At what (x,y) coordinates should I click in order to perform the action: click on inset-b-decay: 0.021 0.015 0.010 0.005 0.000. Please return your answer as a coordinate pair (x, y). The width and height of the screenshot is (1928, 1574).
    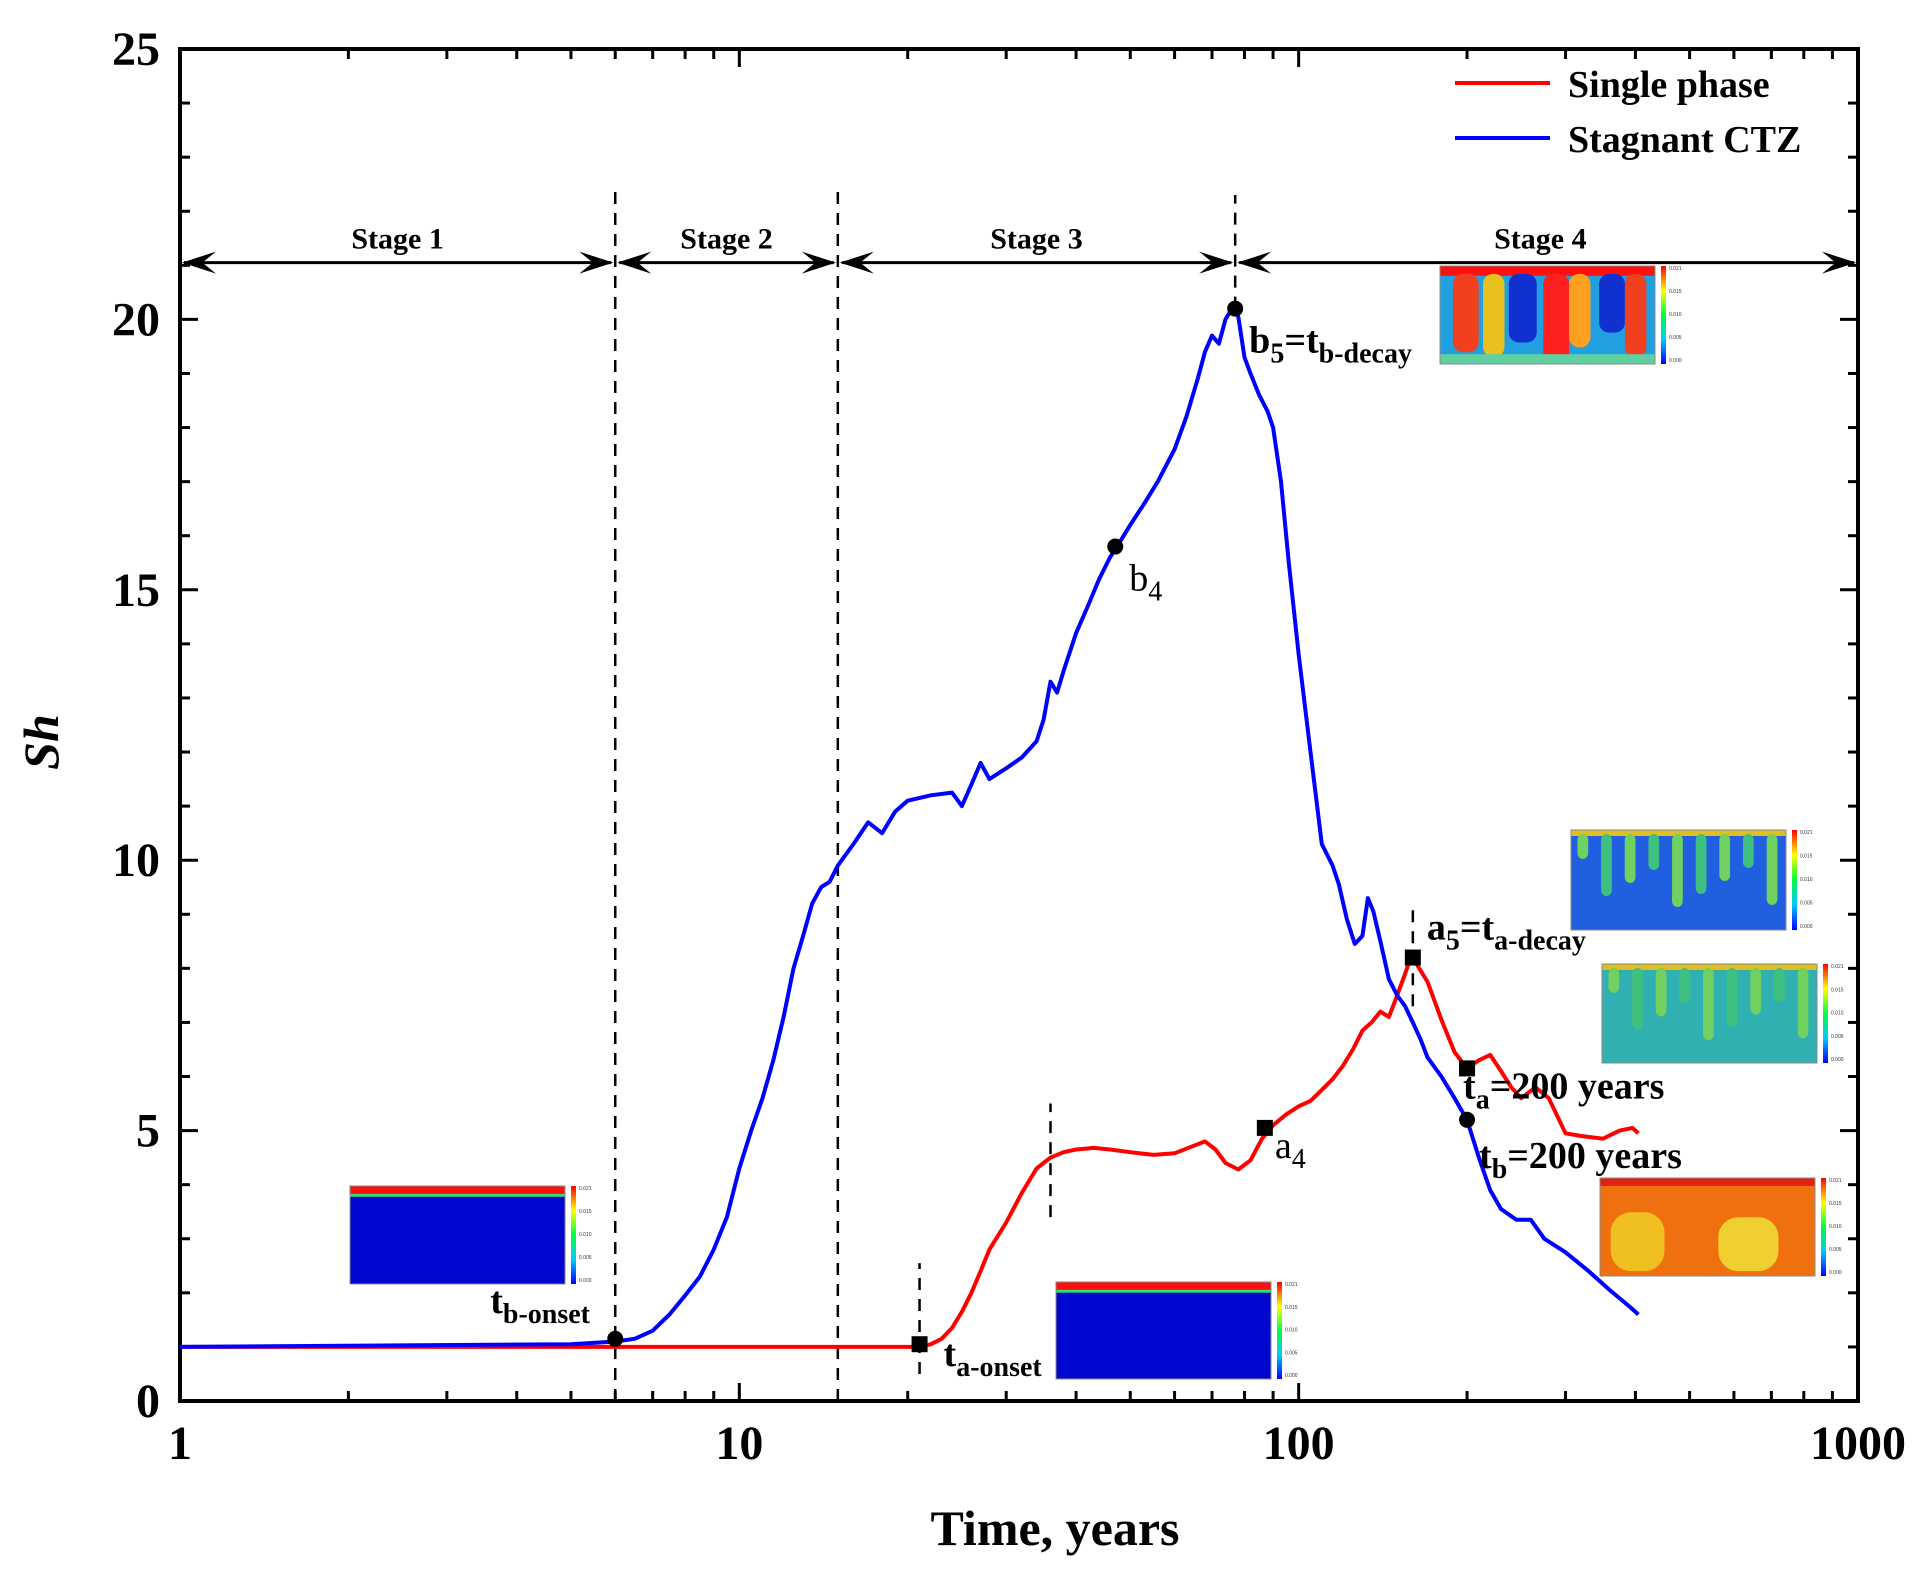
    Looking at the image, I should click on (1560, 315).